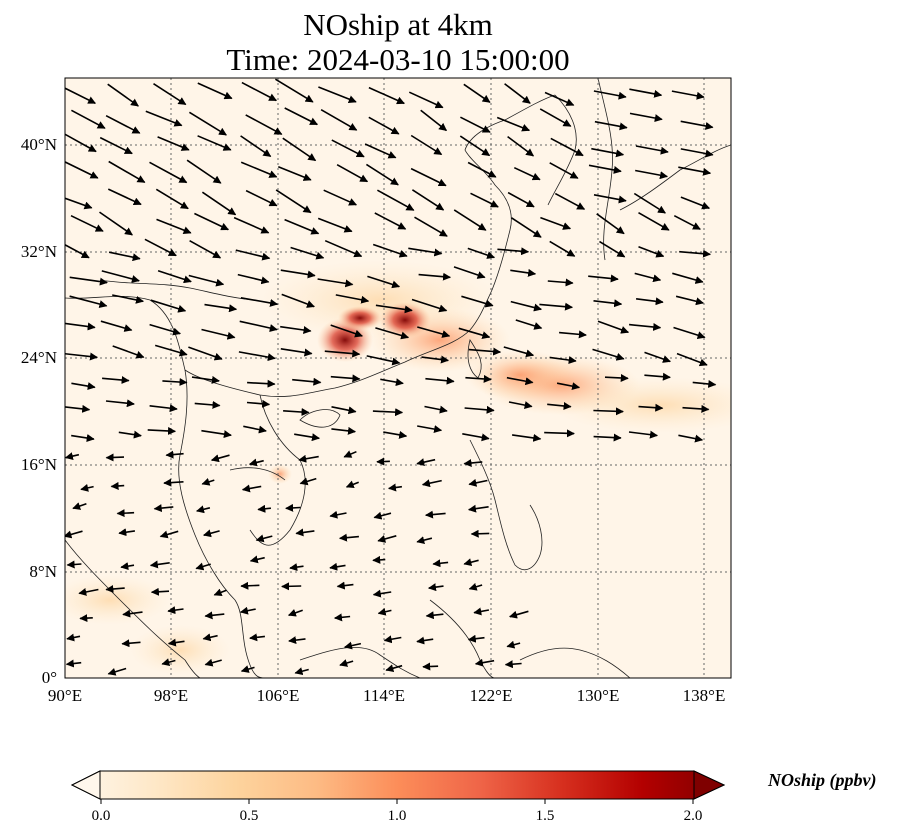 This screenshot has width=904, height=836. I want to click on x-tick-label: 130°E, so click(598, 695).